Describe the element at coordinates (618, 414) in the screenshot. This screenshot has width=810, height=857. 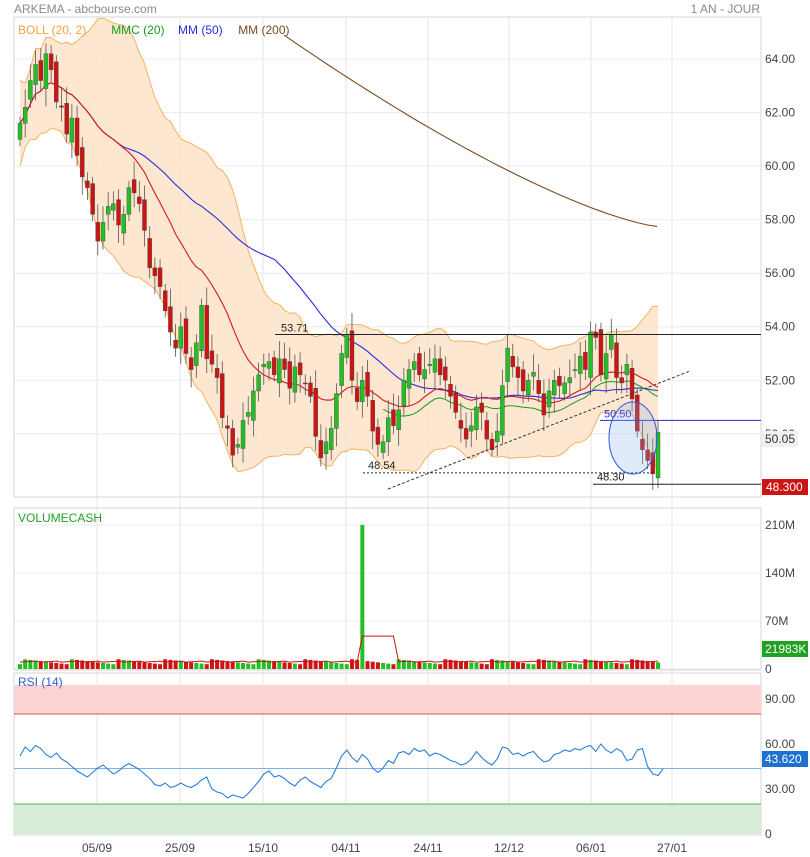
I see `blue-level-label: 50.50` at that location.